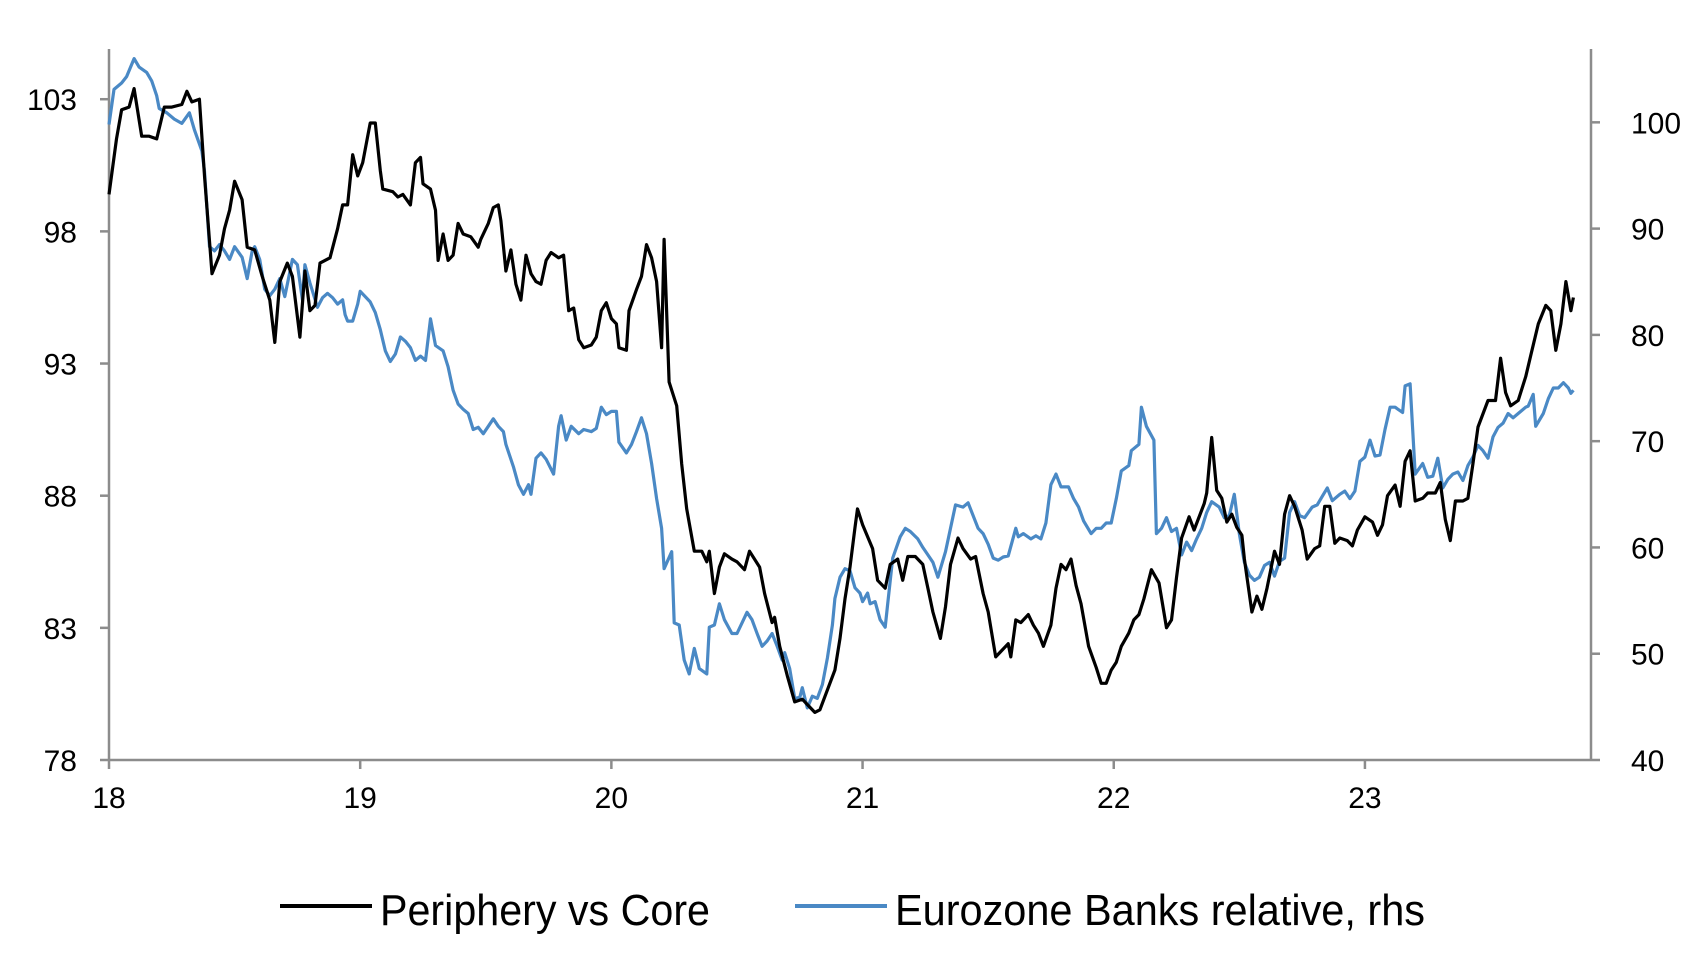 The height and width of the screenshot is (973, 1683). What do you see at coordinates (108, 798) in the screenshot?
I see `x-tick-label: 18` at bounding box center [108, 798].